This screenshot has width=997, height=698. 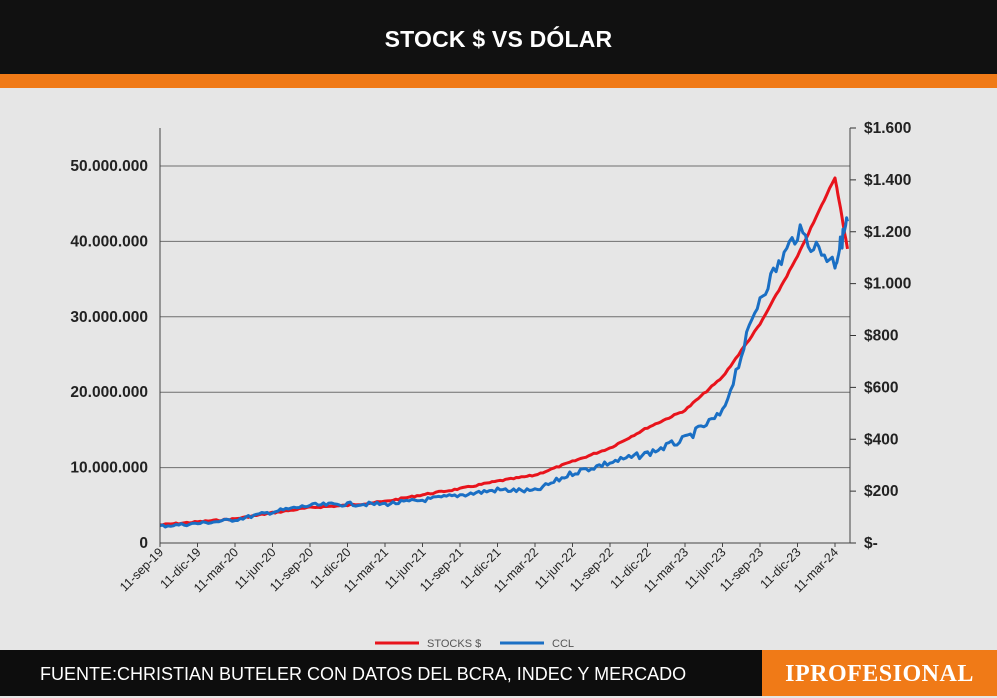 I want to click on right-tick-label: $1.200, so click(x=887, y=232).